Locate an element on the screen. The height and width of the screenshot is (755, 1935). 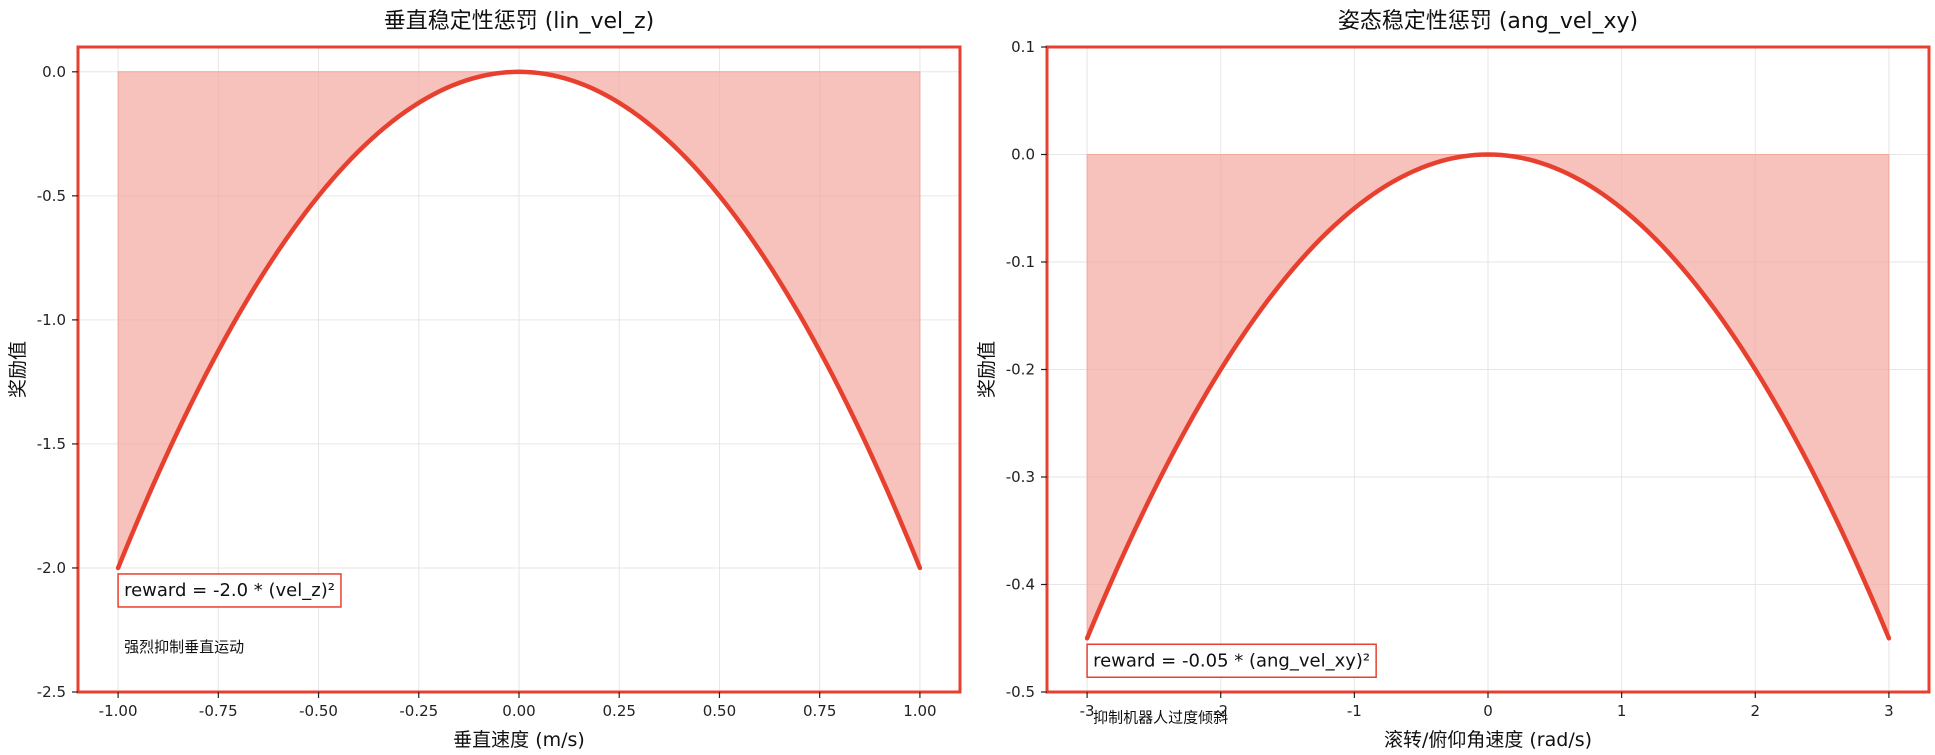
x-tick-label: 0 is located at coordinates (1488, 711).